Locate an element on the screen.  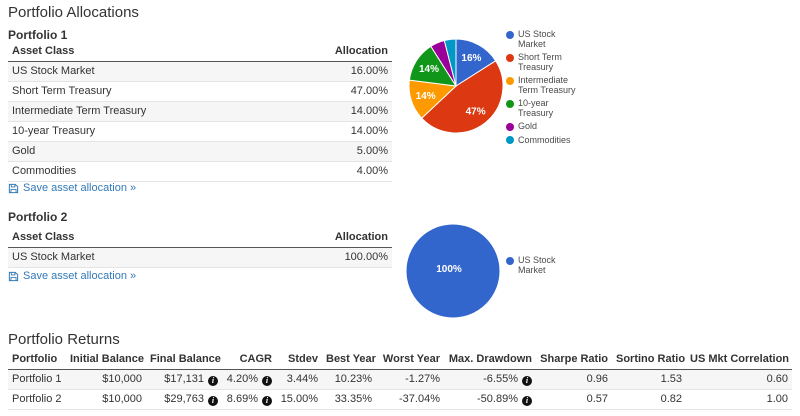
cell-cagr: 8.69% i is located at coordinates (249, 399).